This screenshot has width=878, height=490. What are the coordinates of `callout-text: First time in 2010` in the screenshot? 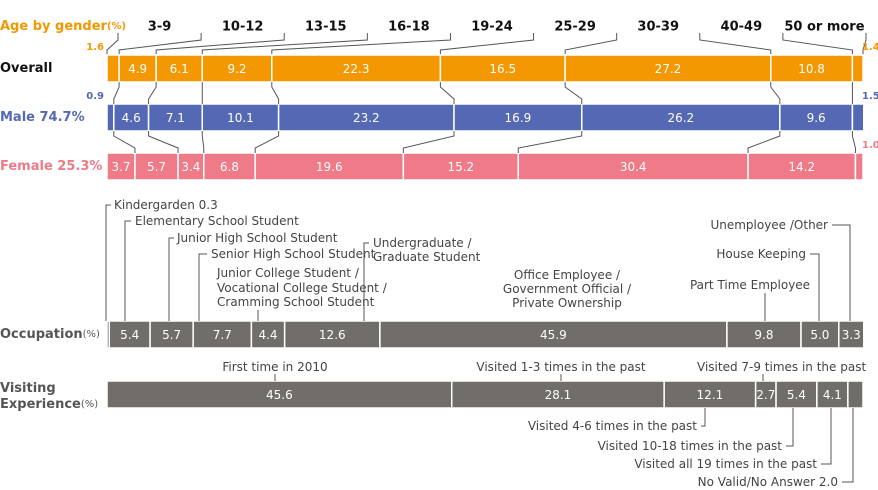 It's located at (274, 367).